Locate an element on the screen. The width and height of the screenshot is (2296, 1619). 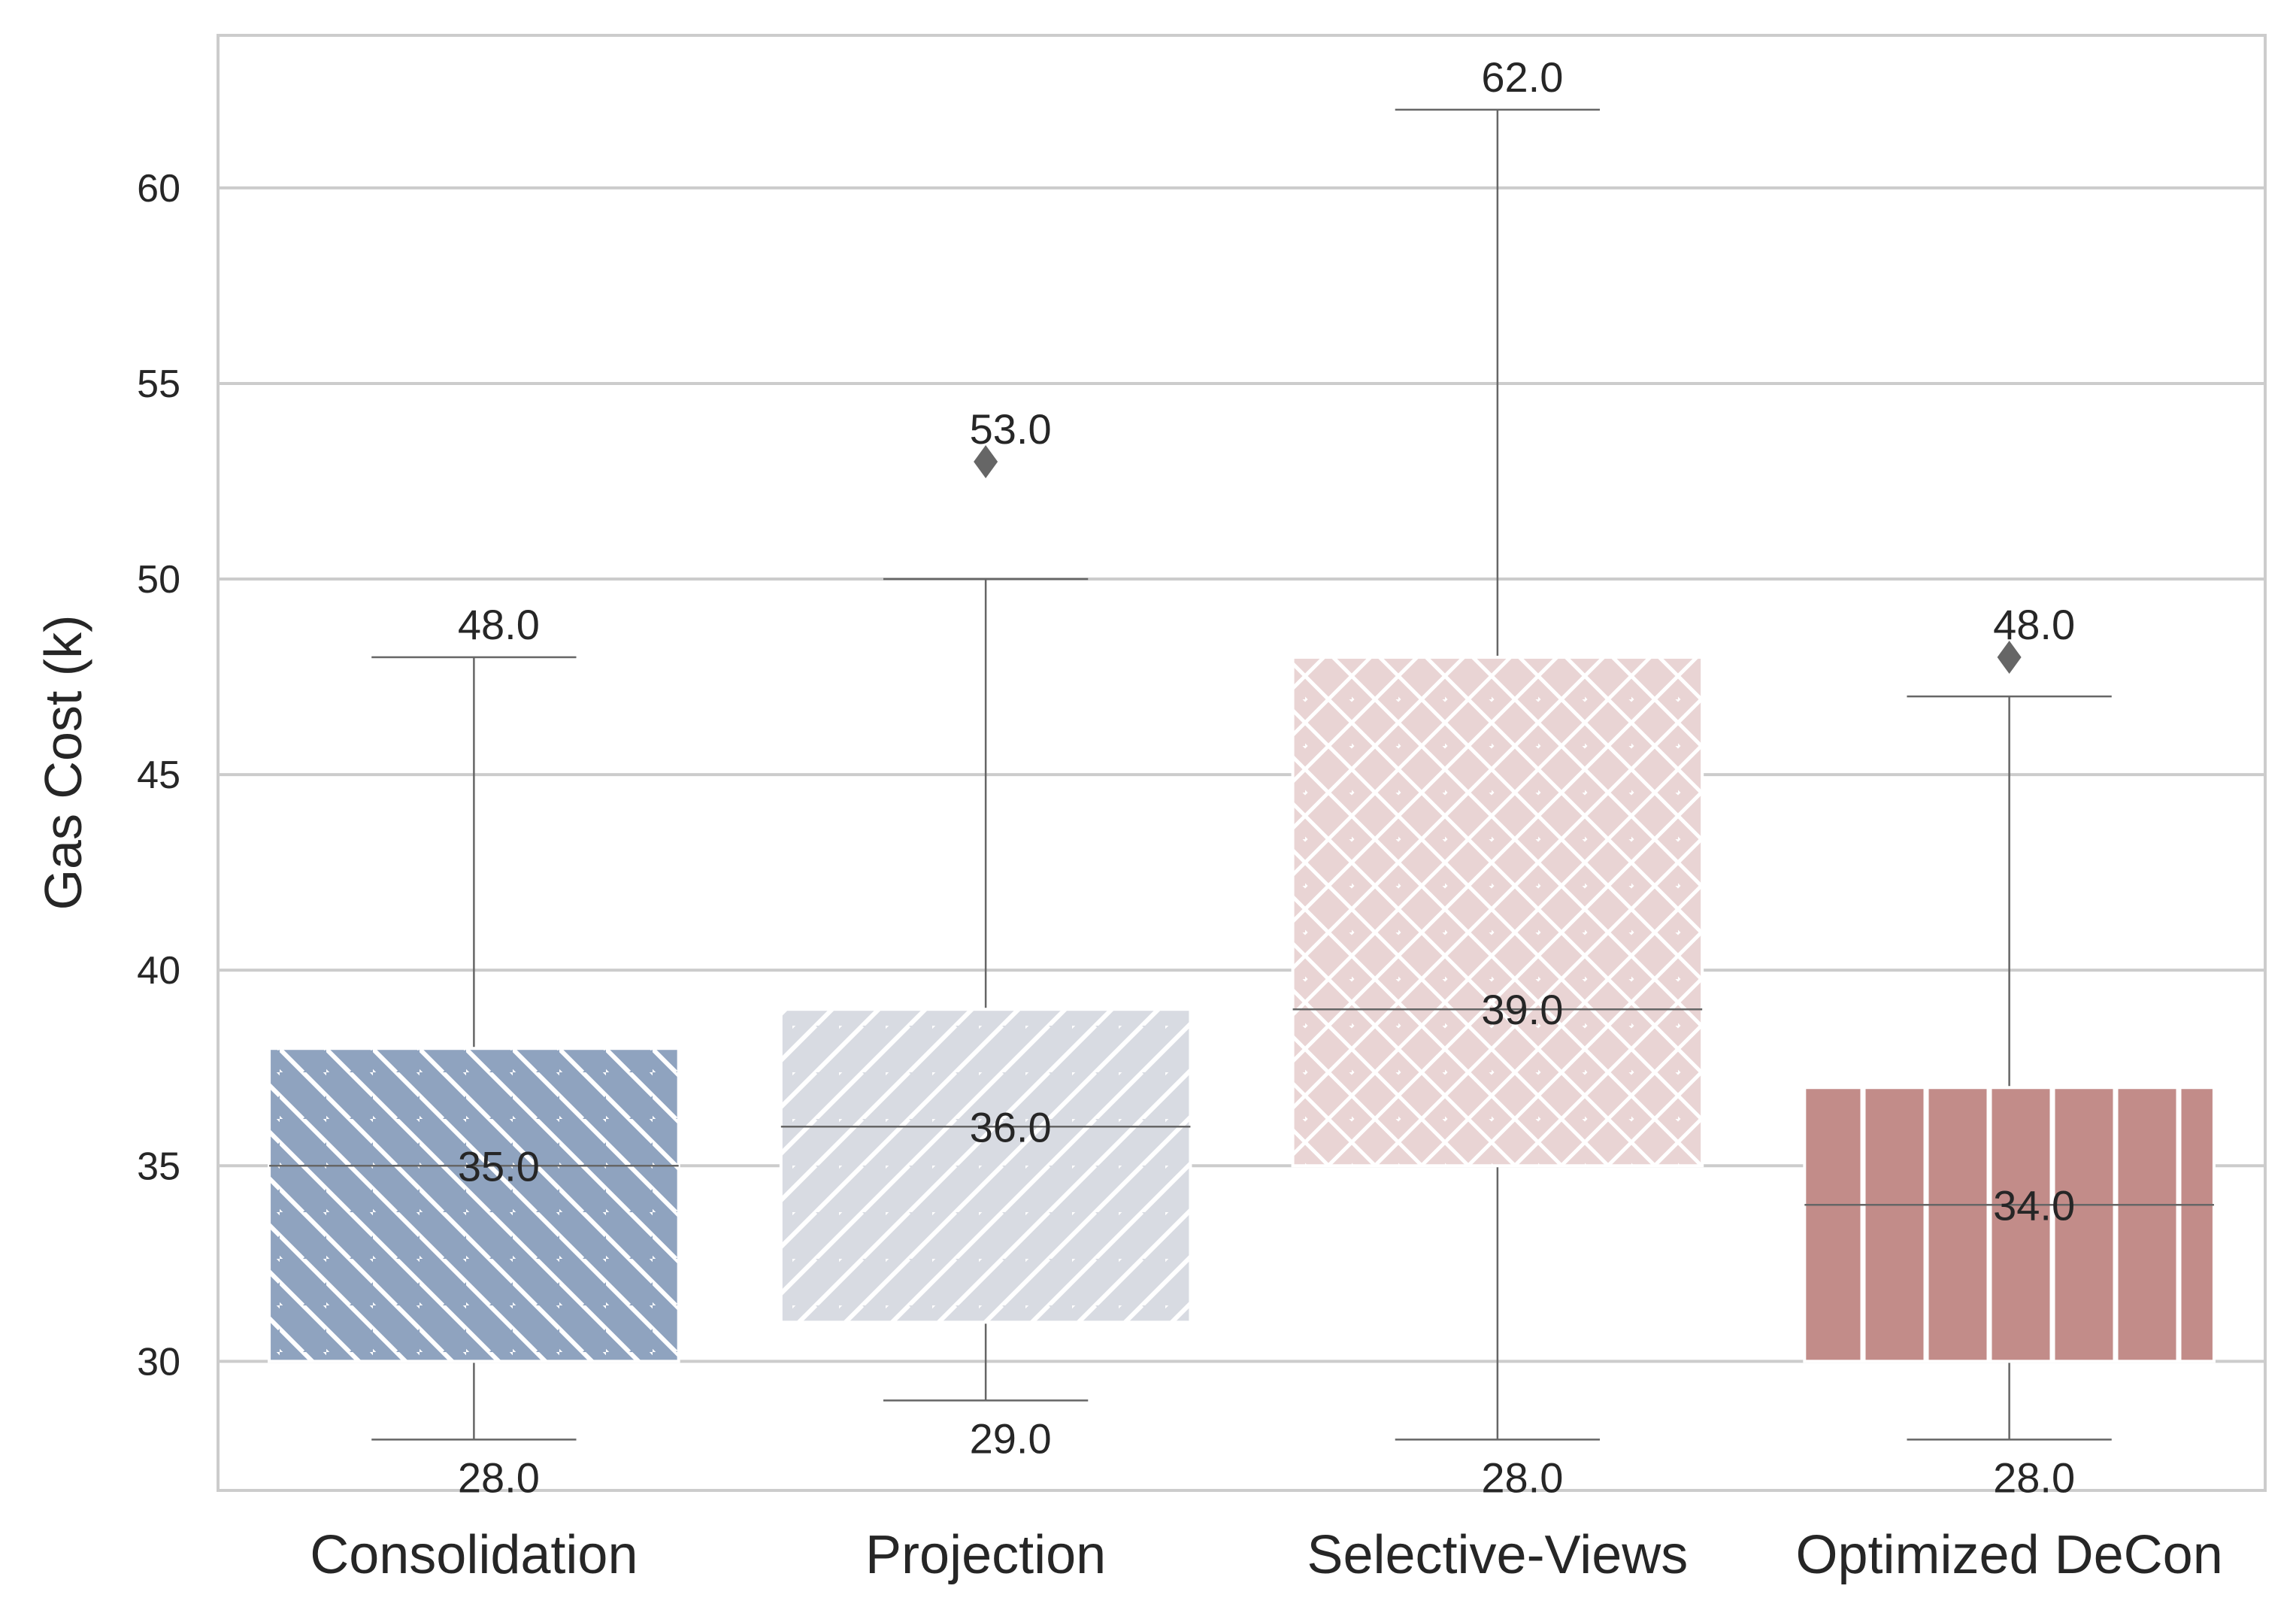
value-label-top-2: 53.0 is located at coordinates (1011, 429).